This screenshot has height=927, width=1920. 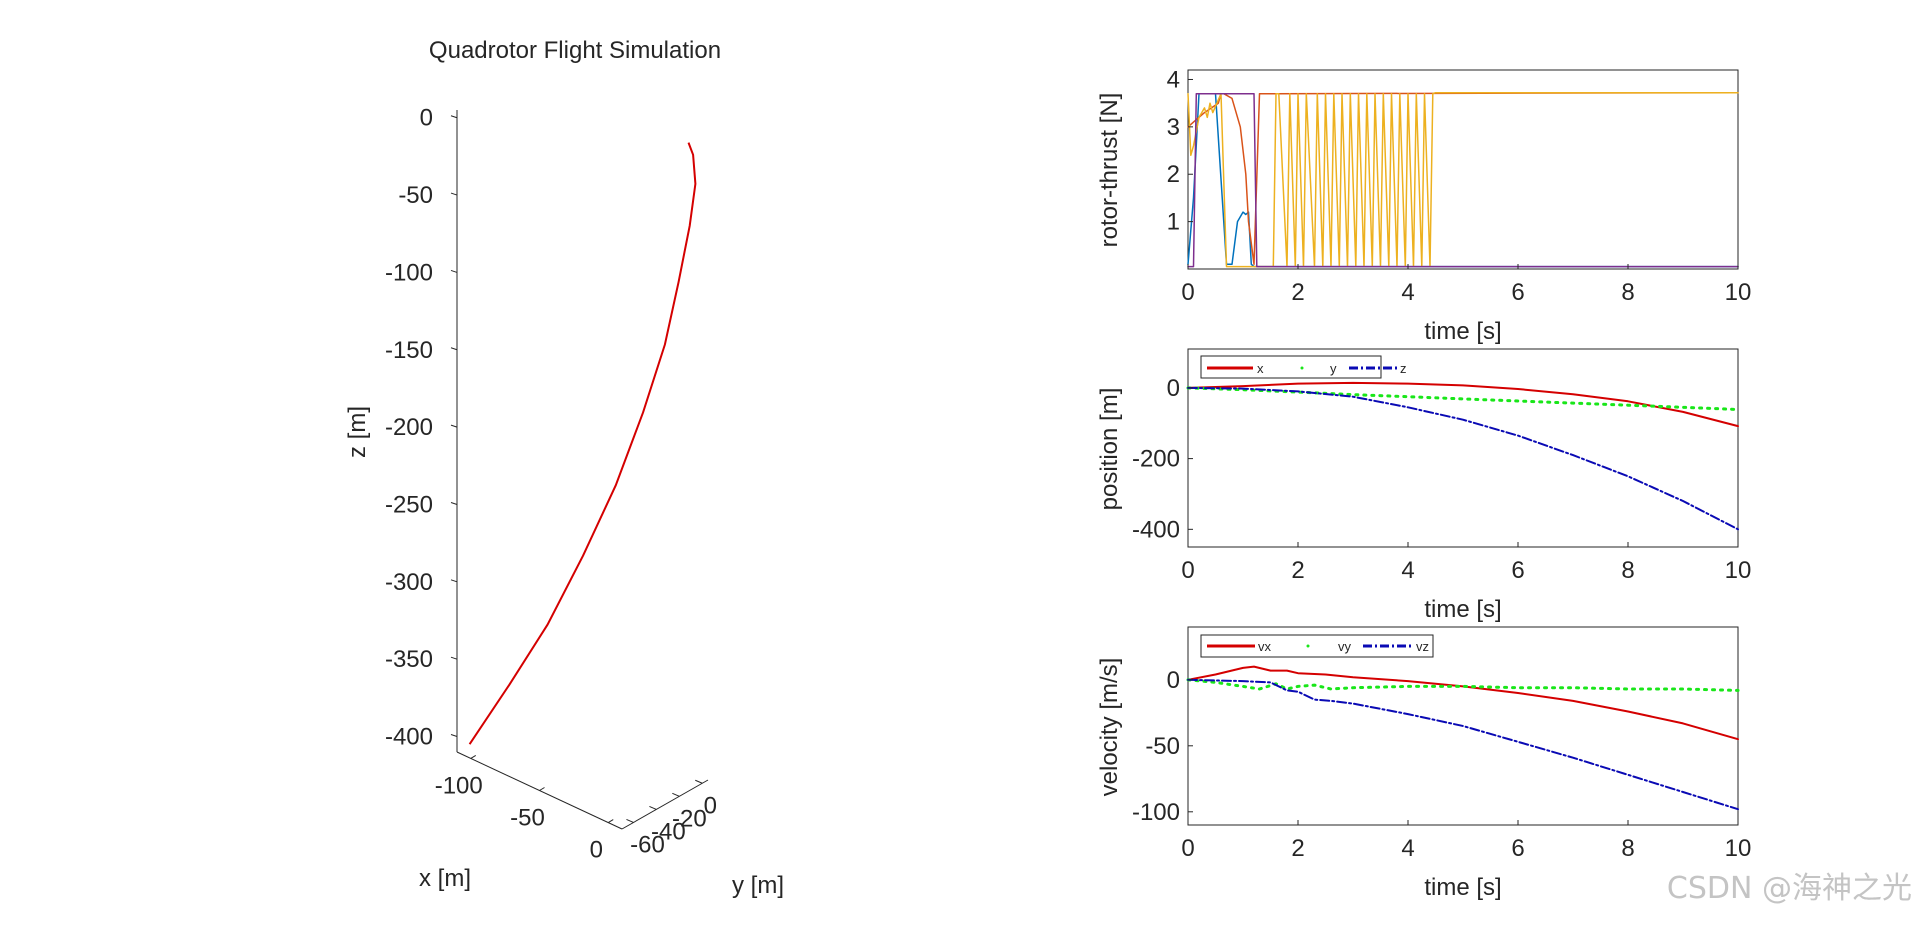 I want to click on velocity-series-vx, so click(x=1463, y=703).